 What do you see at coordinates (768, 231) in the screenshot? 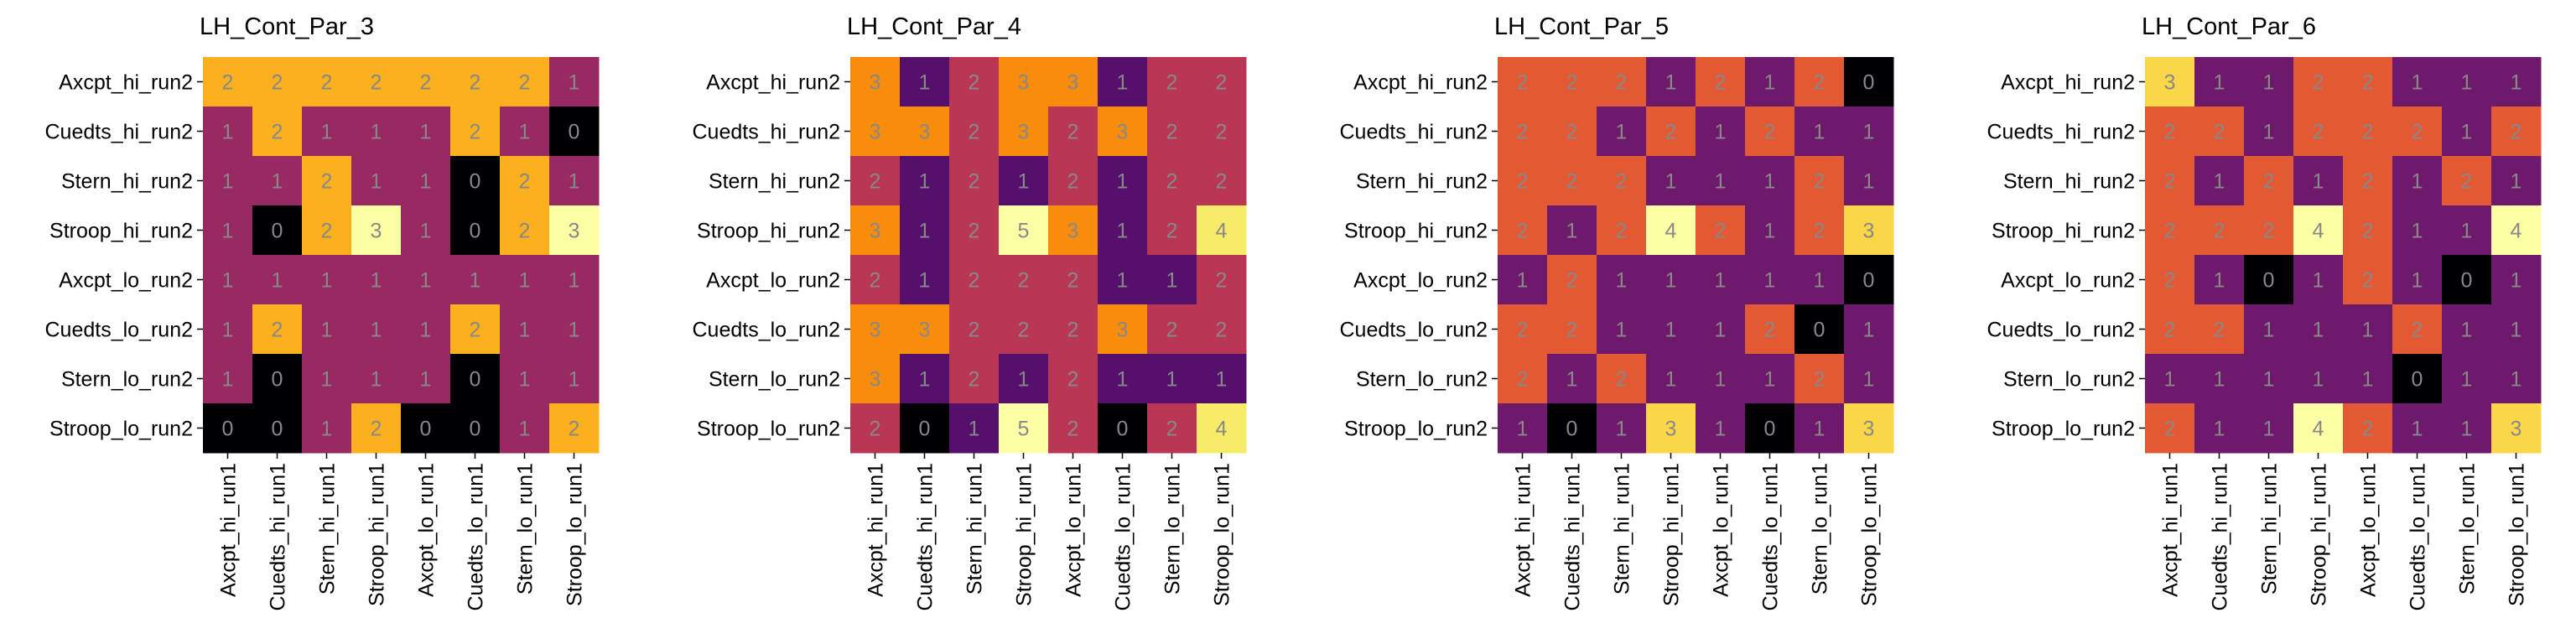
I see `y-tick-label: Stroop_hi_run2` at bounding box center [768, 231].